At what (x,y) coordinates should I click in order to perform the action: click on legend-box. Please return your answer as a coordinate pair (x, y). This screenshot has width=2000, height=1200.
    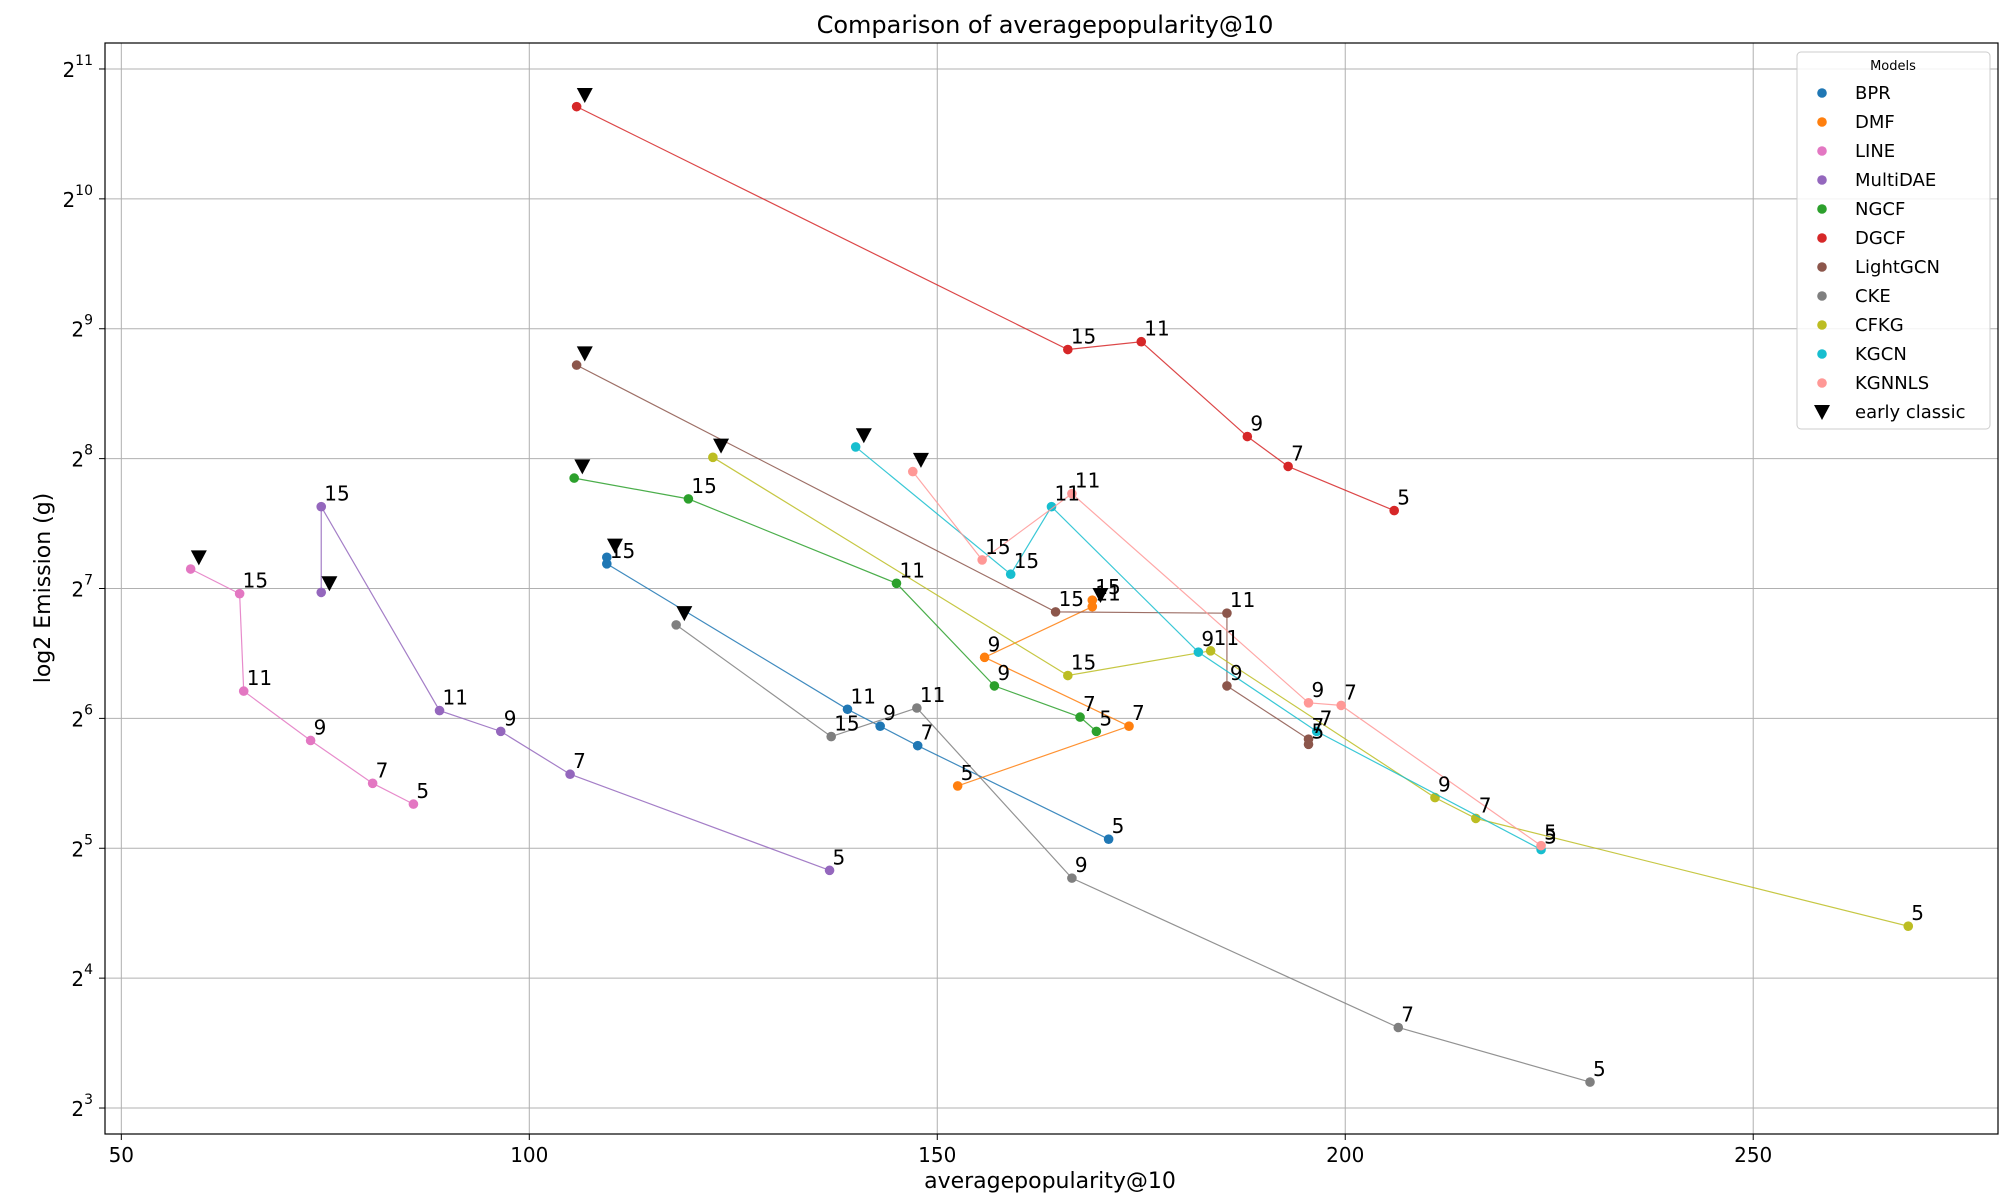
    Looking at the image, I should click on (1893, 240).